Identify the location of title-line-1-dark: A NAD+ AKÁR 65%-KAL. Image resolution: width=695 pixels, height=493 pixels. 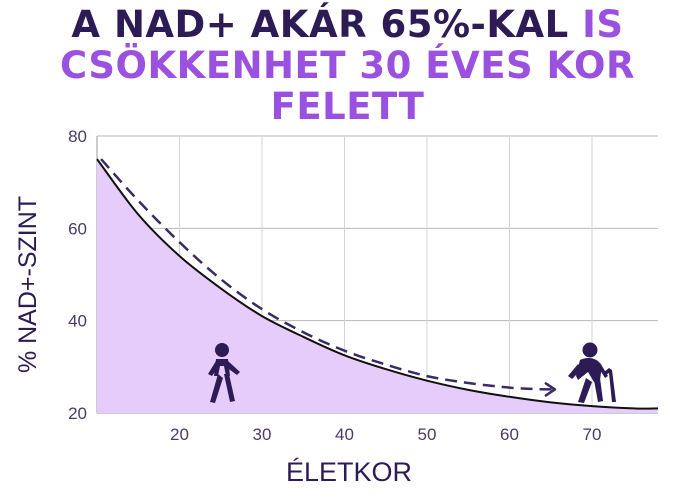
(320, 24).